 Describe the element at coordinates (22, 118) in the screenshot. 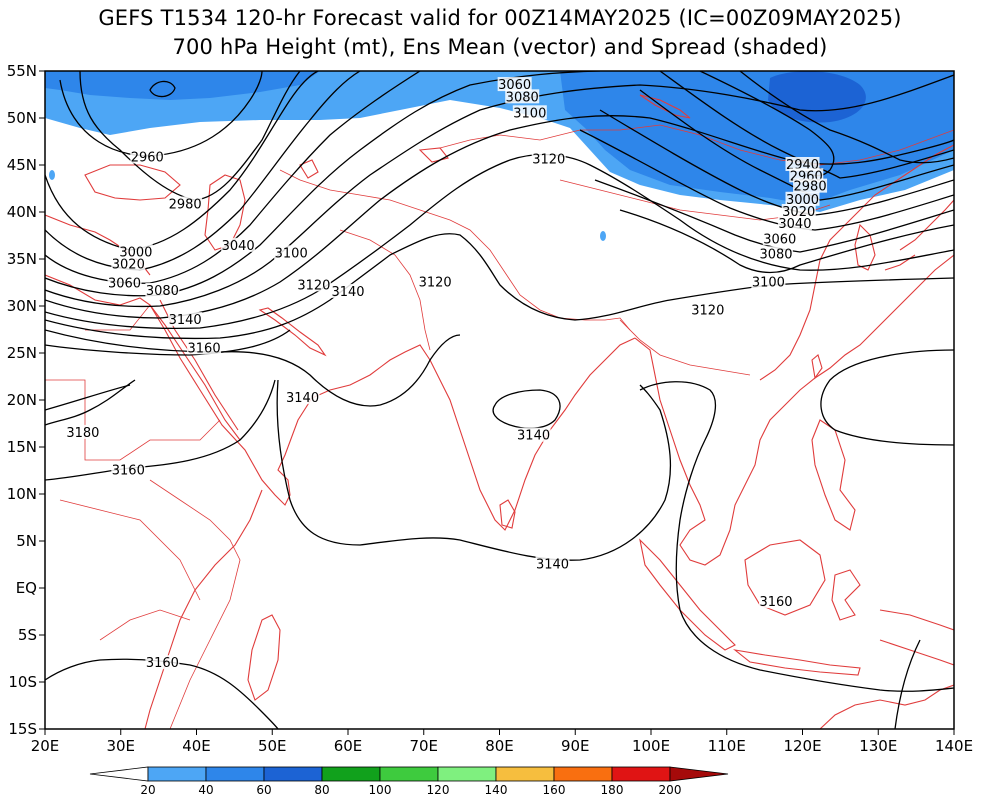

I see `y-tick-label: 50N` at that location.